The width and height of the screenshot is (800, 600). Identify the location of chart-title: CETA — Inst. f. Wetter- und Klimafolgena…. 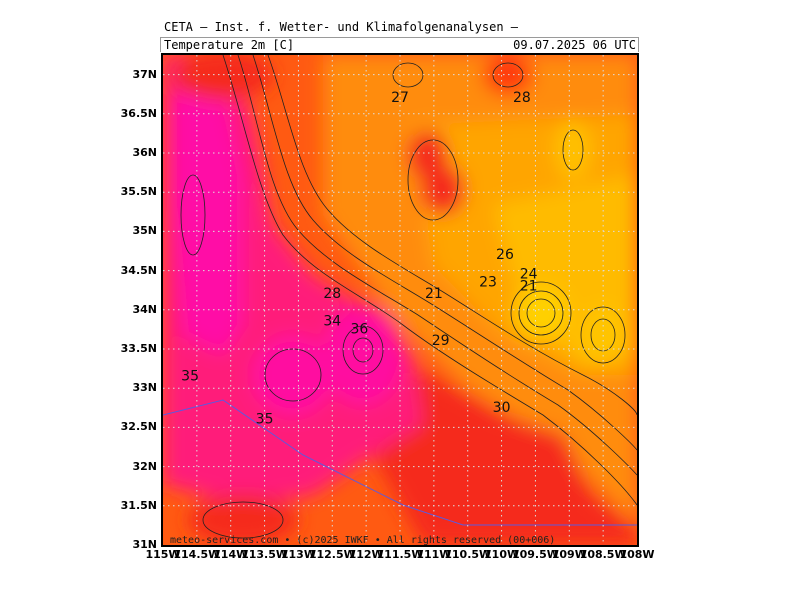
(341, 27).